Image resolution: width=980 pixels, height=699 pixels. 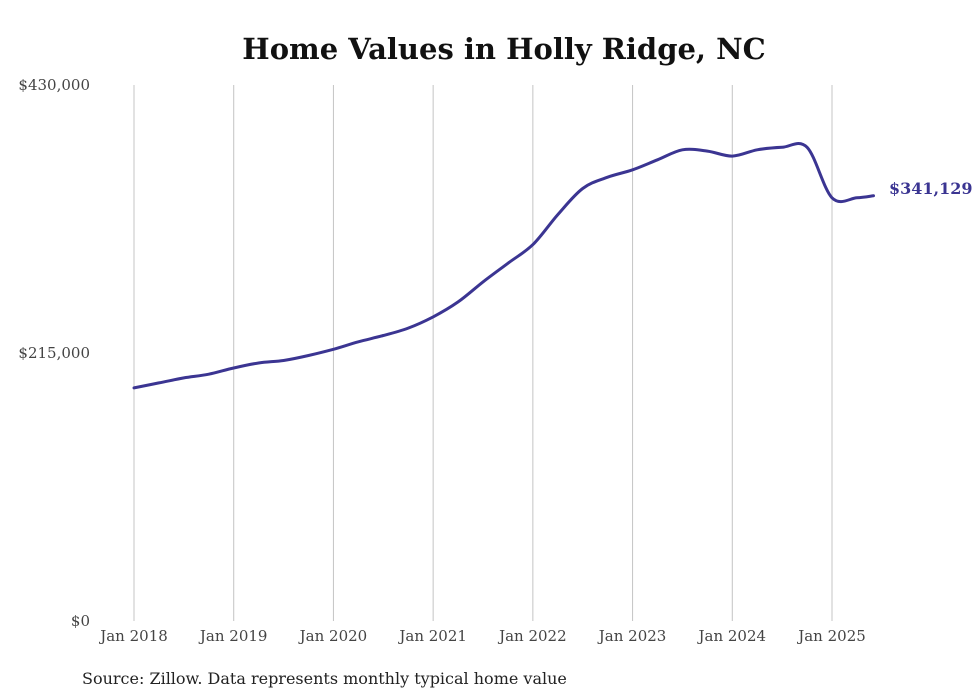 What do you see at coordinates (532, 636) in the screenshot?
I see `x-tick-label: Jan 2022` at bounding box center [532, 636].